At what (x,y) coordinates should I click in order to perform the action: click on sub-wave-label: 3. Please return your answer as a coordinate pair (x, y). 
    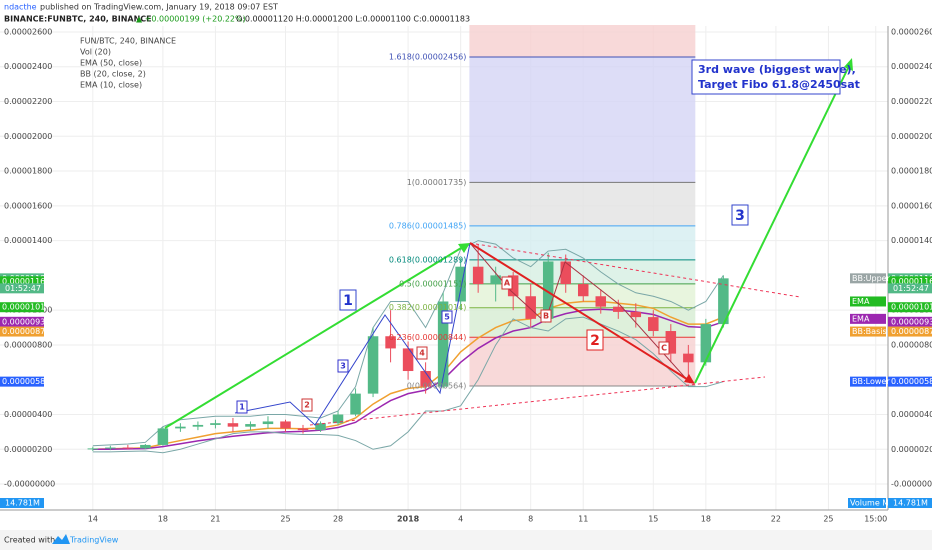
    Looking at the image, I should click on (343, 366).